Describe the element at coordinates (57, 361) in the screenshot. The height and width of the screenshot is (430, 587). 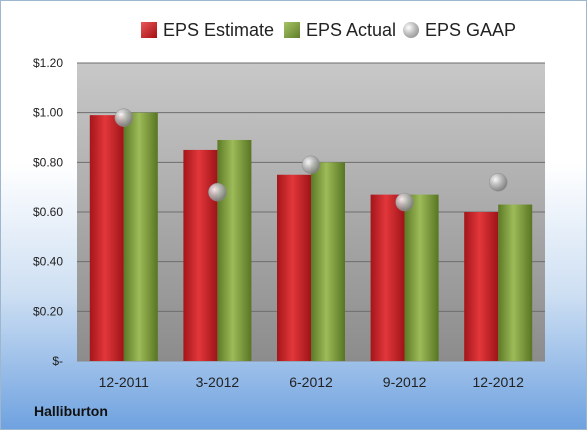
I see `y-tick-label: $-` at that location.